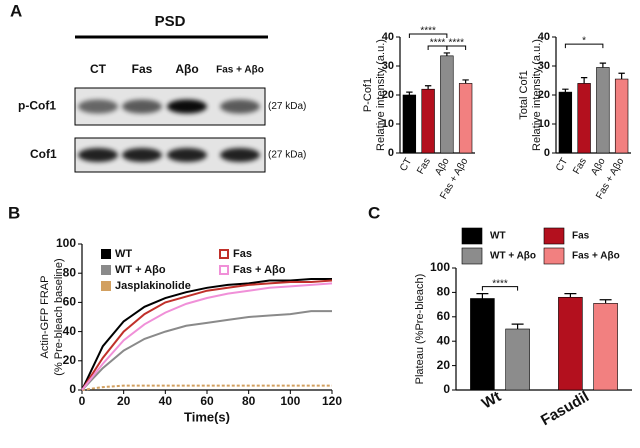 This screenshot has width=640, height=448. I want to click on panel-label: A, so click(16, 10).